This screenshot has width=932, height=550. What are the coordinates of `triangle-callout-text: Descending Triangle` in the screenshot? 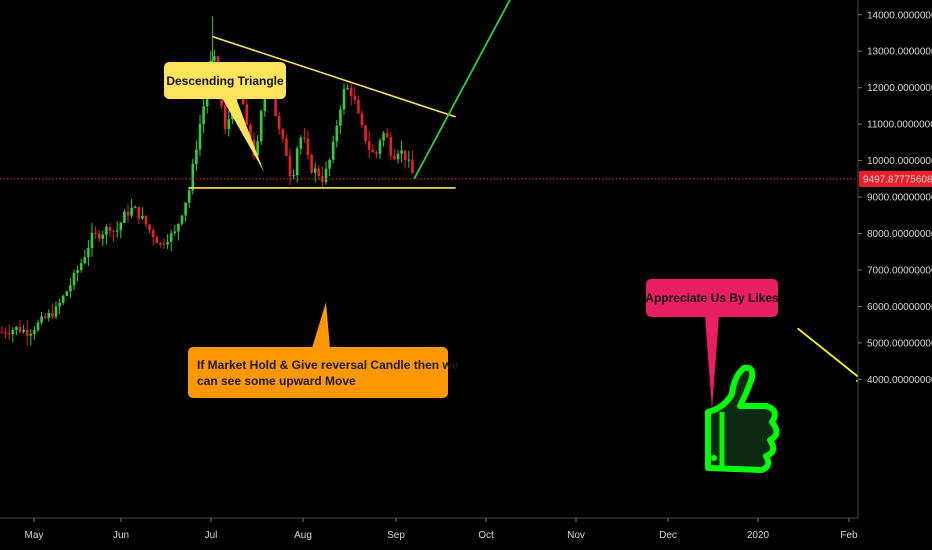 It's located at (225, 81).